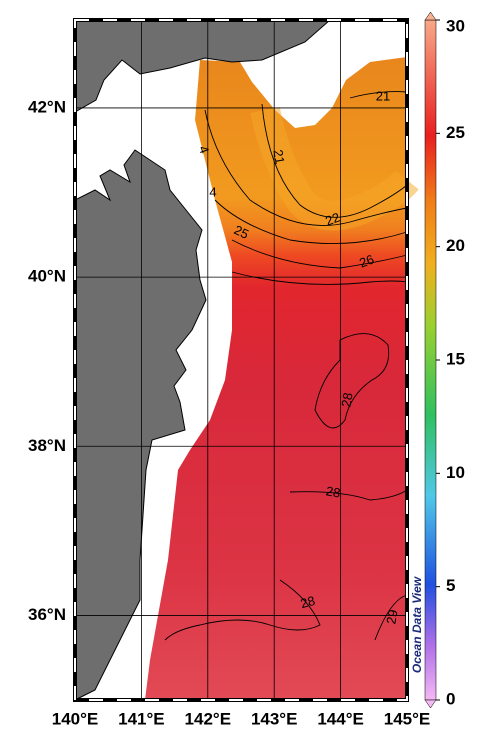  What do you see at coordinates (407, 718) in the screenshot?
I see `x-tick-label: 145°E` at bounding box center [407, 718].